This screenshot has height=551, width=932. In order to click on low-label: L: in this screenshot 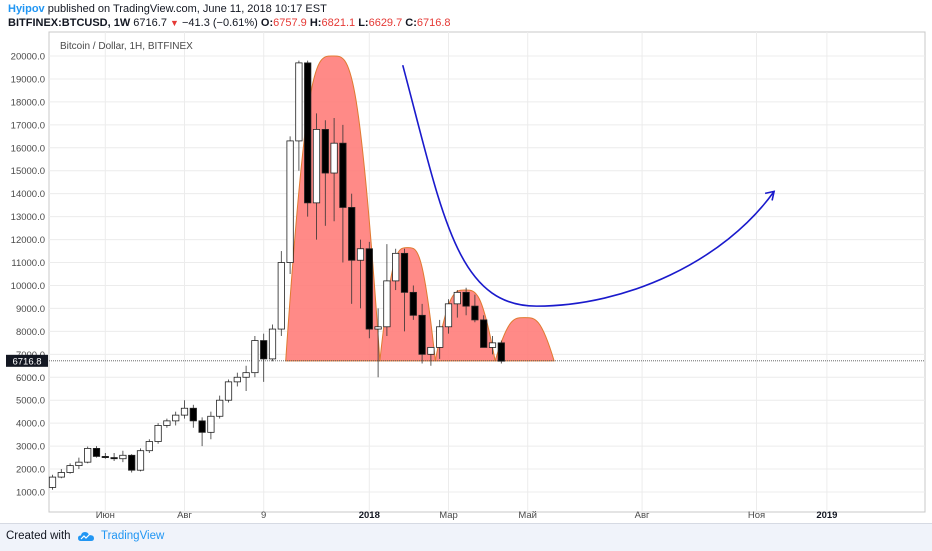, I will do `click(363, 23)`.